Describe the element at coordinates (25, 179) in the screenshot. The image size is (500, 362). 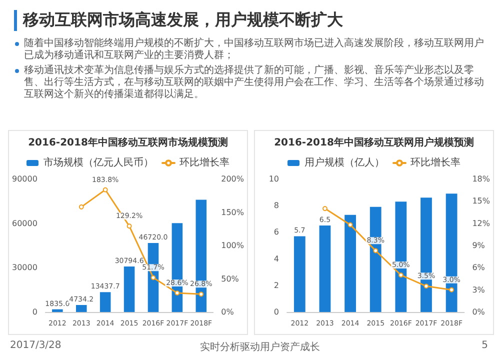
I see `y-tick-label: 90000` at that location.